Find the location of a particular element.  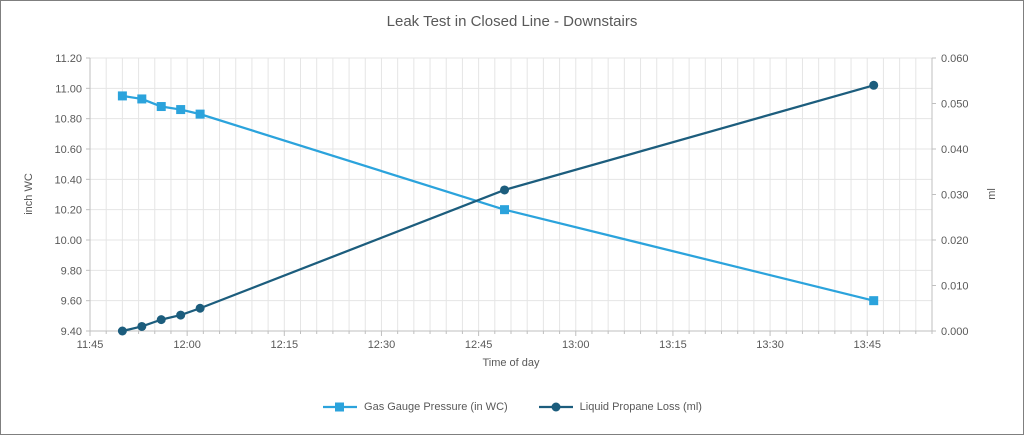

legend-square is located at coordinates (340, 407).